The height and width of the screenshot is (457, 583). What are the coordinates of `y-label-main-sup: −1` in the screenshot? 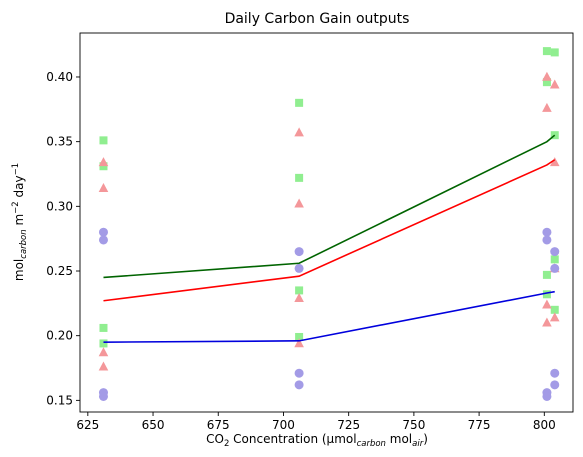 It's located at (16, 169).